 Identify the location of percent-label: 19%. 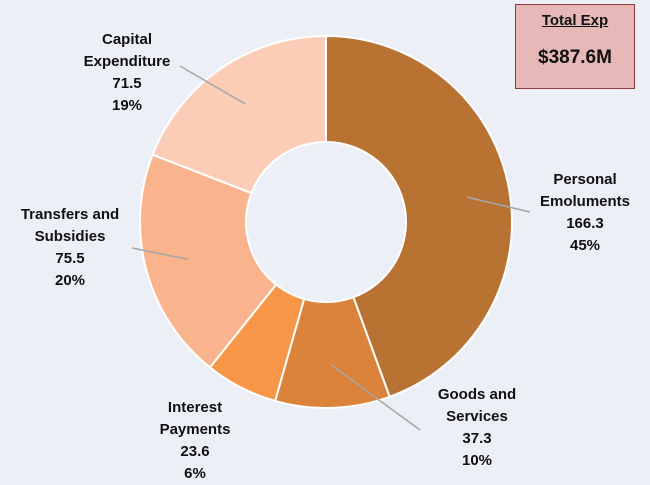
(127, 105).